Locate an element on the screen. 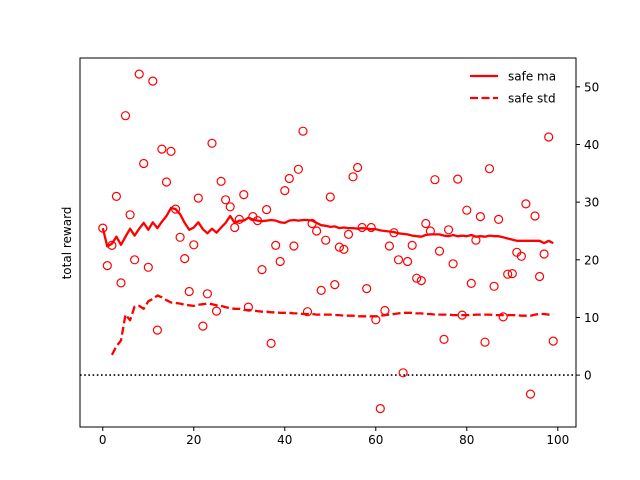 The image size is (640, 480). x-tick-label: 80 is located at coordinates (466, 440).